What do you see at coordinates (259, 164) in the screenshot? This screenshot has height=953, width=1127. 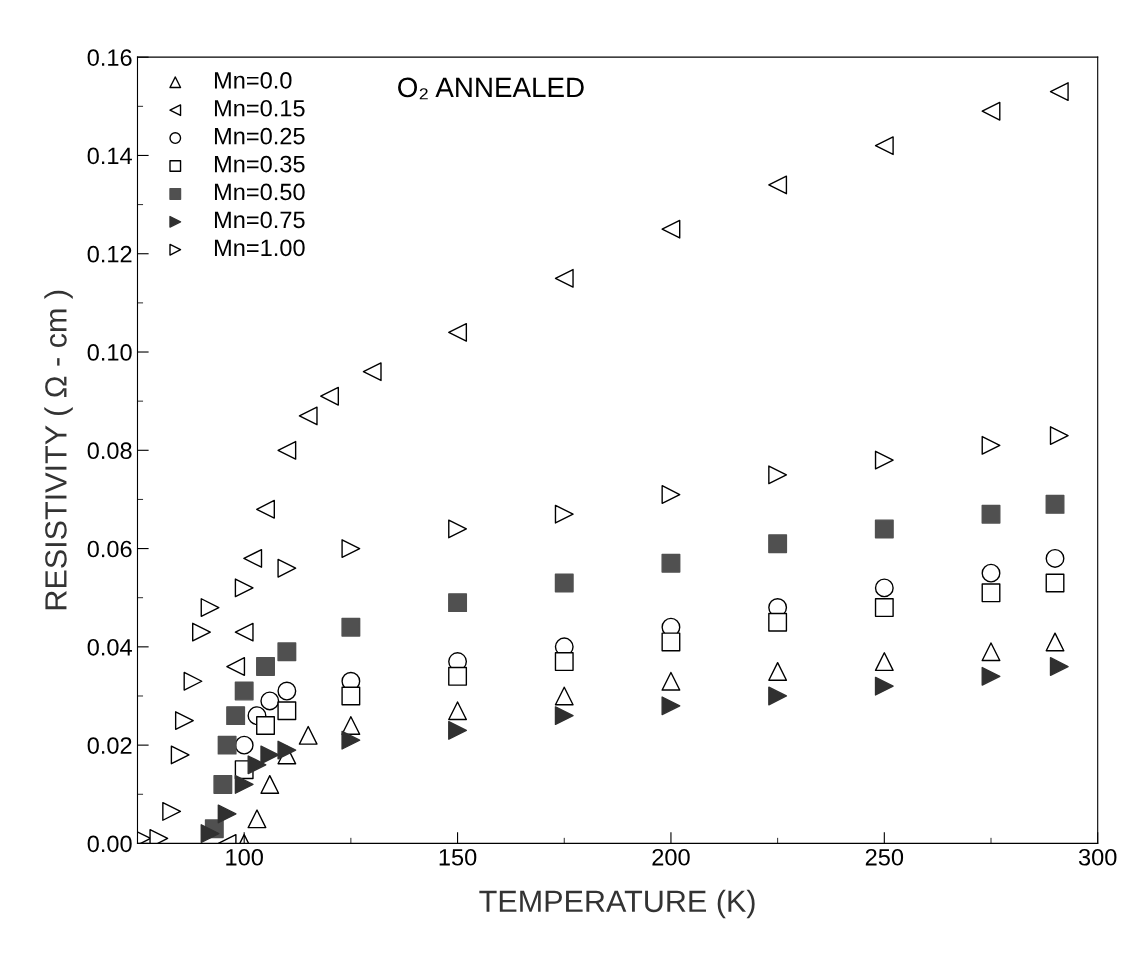 I see `legend-label: Mn=0.35` at bounding box center [259, 164].